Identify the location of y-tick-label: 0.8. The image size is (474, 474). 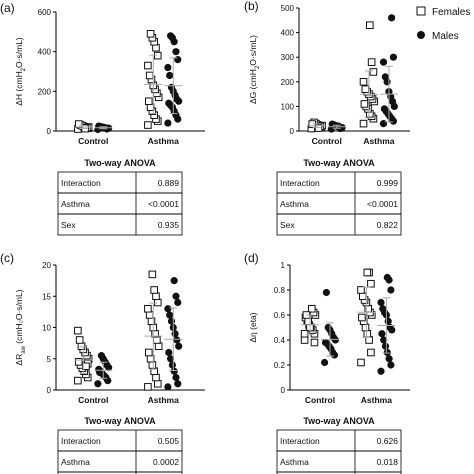
(280, 290).